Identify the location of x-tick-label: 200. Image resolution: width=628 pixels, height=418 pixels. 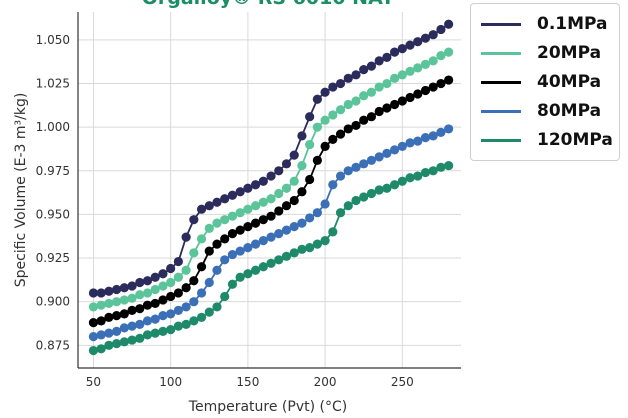
(325, 382).